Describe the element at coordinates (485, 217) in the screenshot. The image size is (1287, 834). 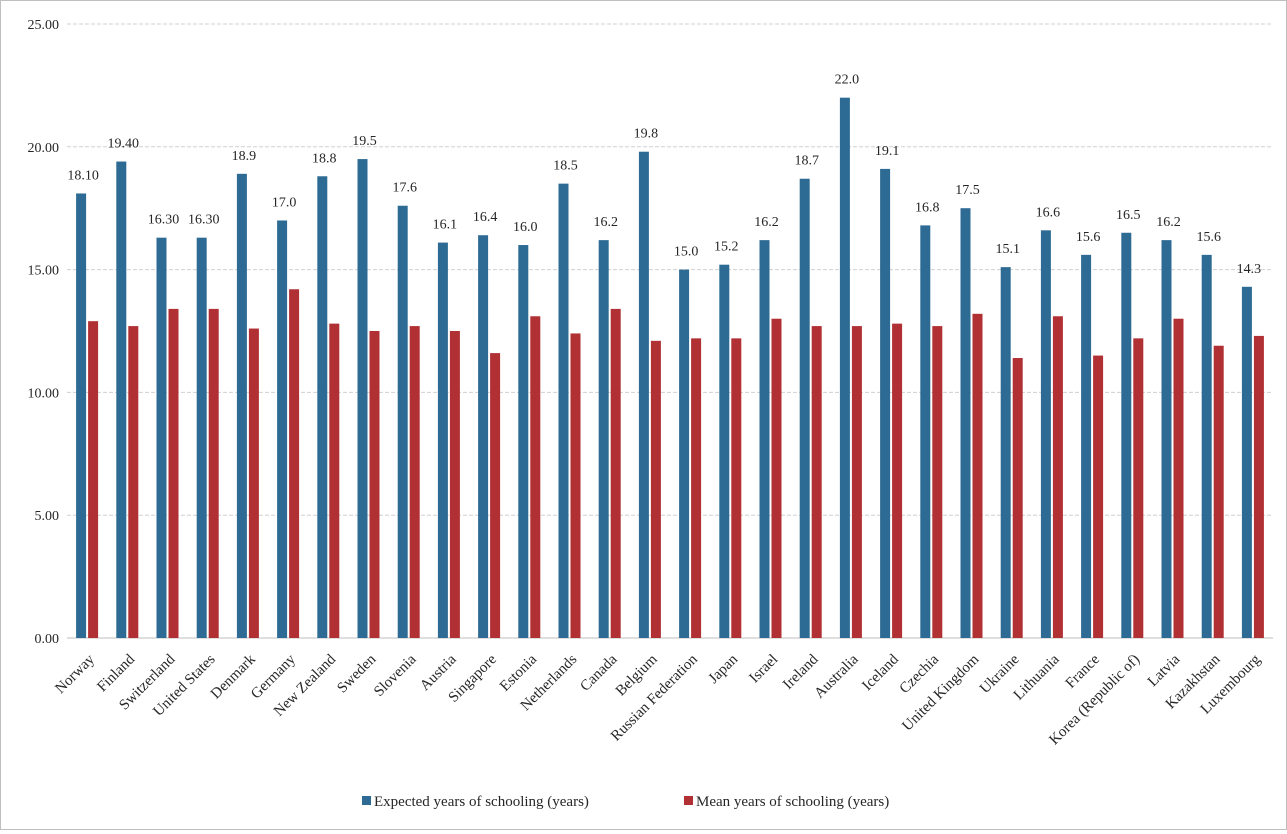
I see `data-label-expected: 16.4` at that location.